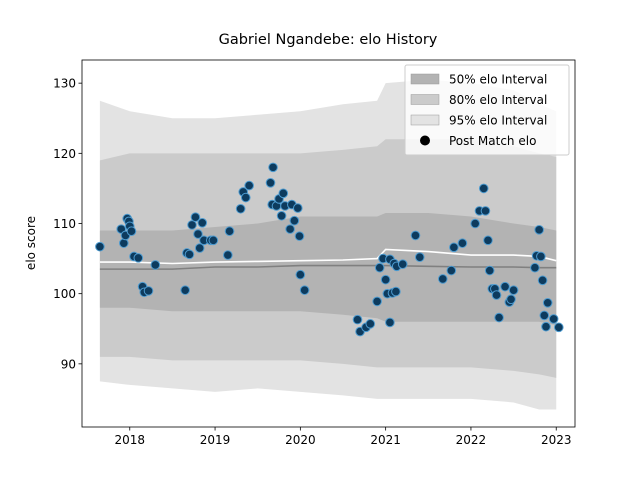 The width and height of the screenshot is (640, 480). Describe the element at coordinates (215, 440) in the screenshot. I see `x-tick-label: 2019` at that location.